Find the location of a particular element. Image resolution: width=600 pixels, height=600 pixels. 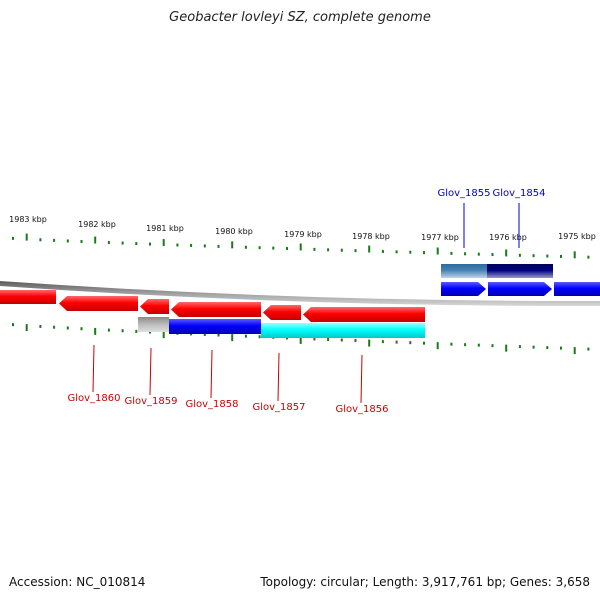

tick-label: 1979 kbp is located at coordinates (303, 234).